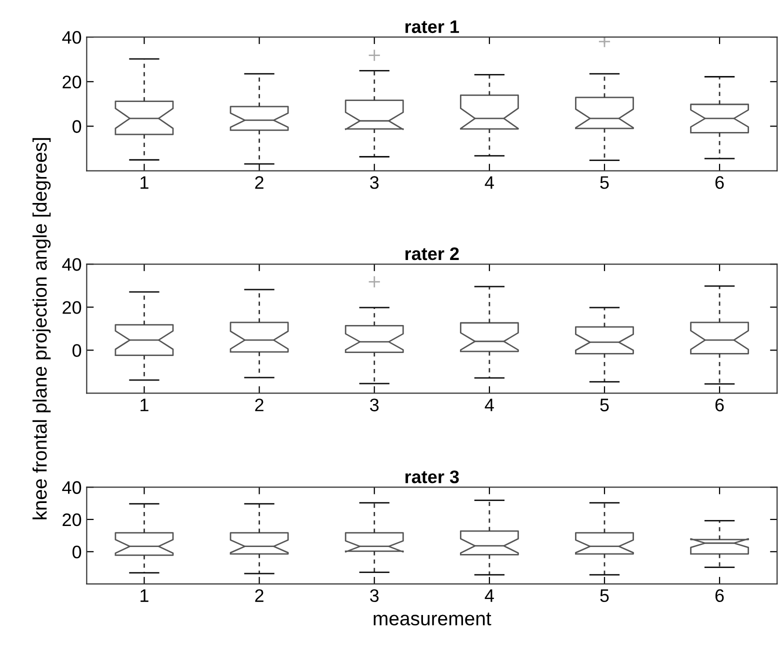  Describe the element at coordinates (41, 329) in the screenshot. I see `y-axis-title: knee frontal plane projection angle [degrees]` at that location.